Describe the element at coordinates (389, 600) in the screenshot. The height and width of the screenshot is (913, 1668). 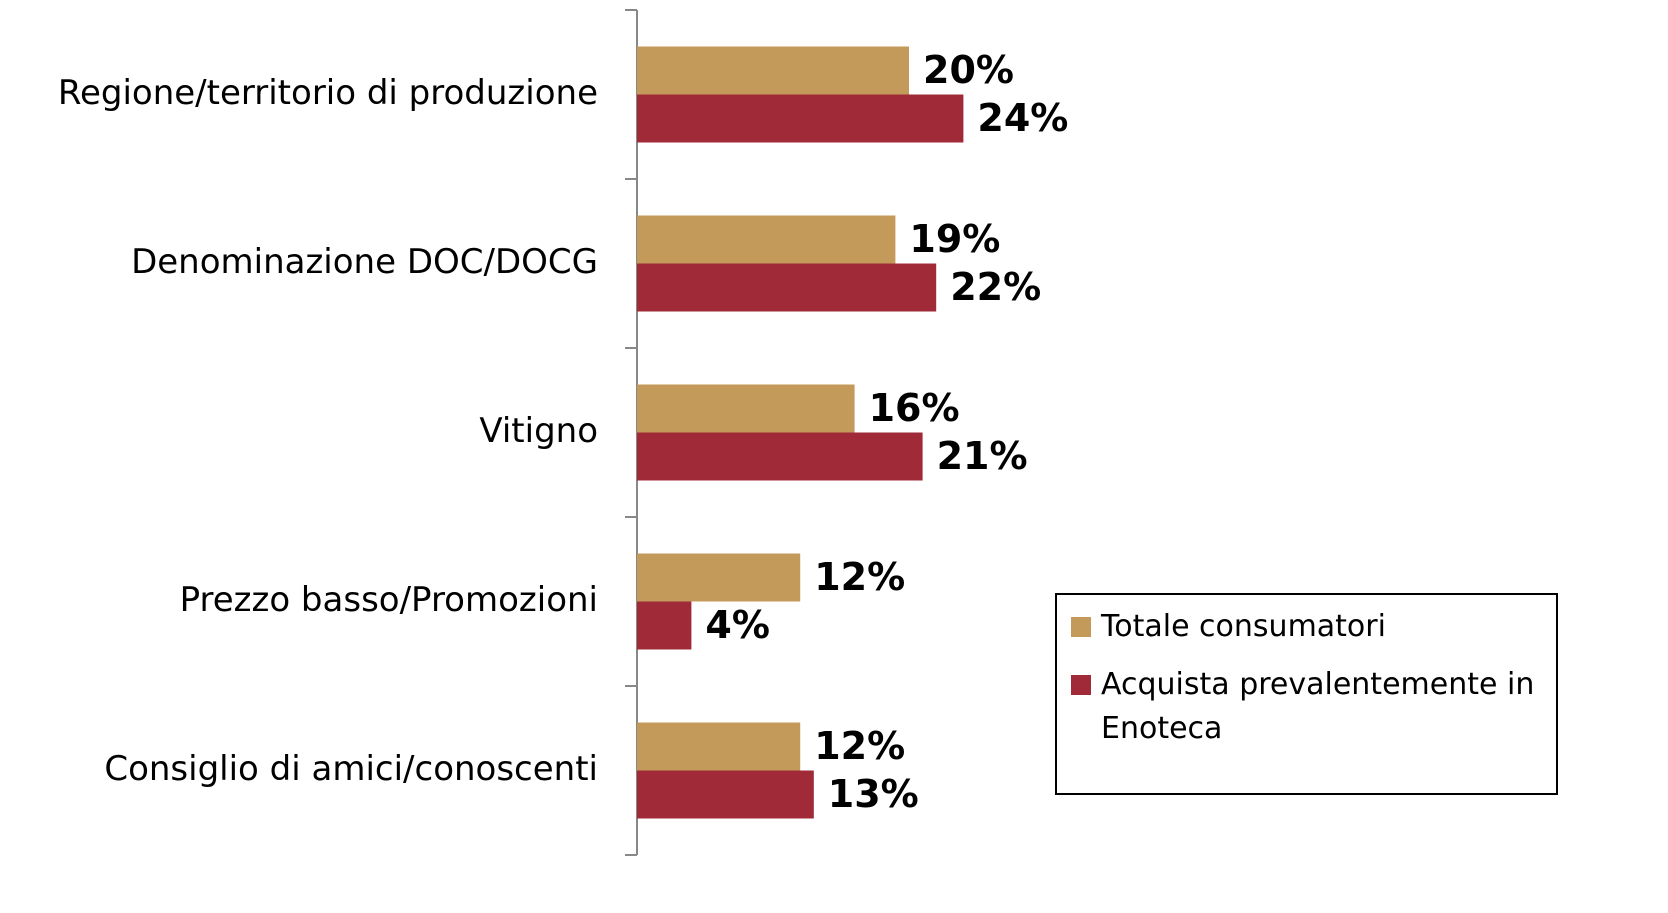
I see `category-label: Prezzo basso/Promozioni` at that location.